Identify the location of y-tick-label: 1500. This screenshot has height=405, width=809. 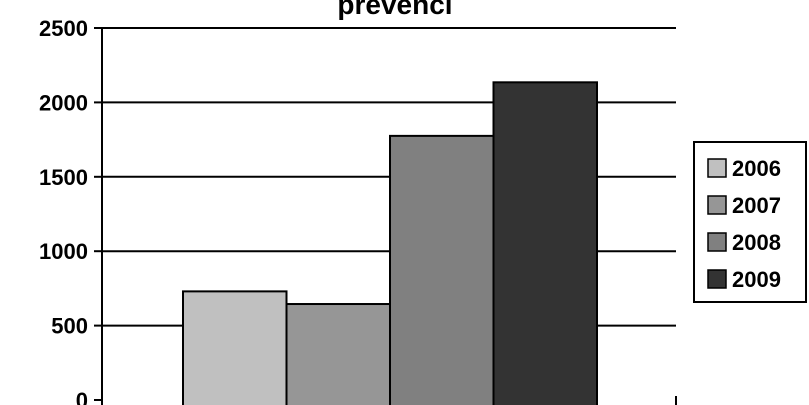
(63, 177).